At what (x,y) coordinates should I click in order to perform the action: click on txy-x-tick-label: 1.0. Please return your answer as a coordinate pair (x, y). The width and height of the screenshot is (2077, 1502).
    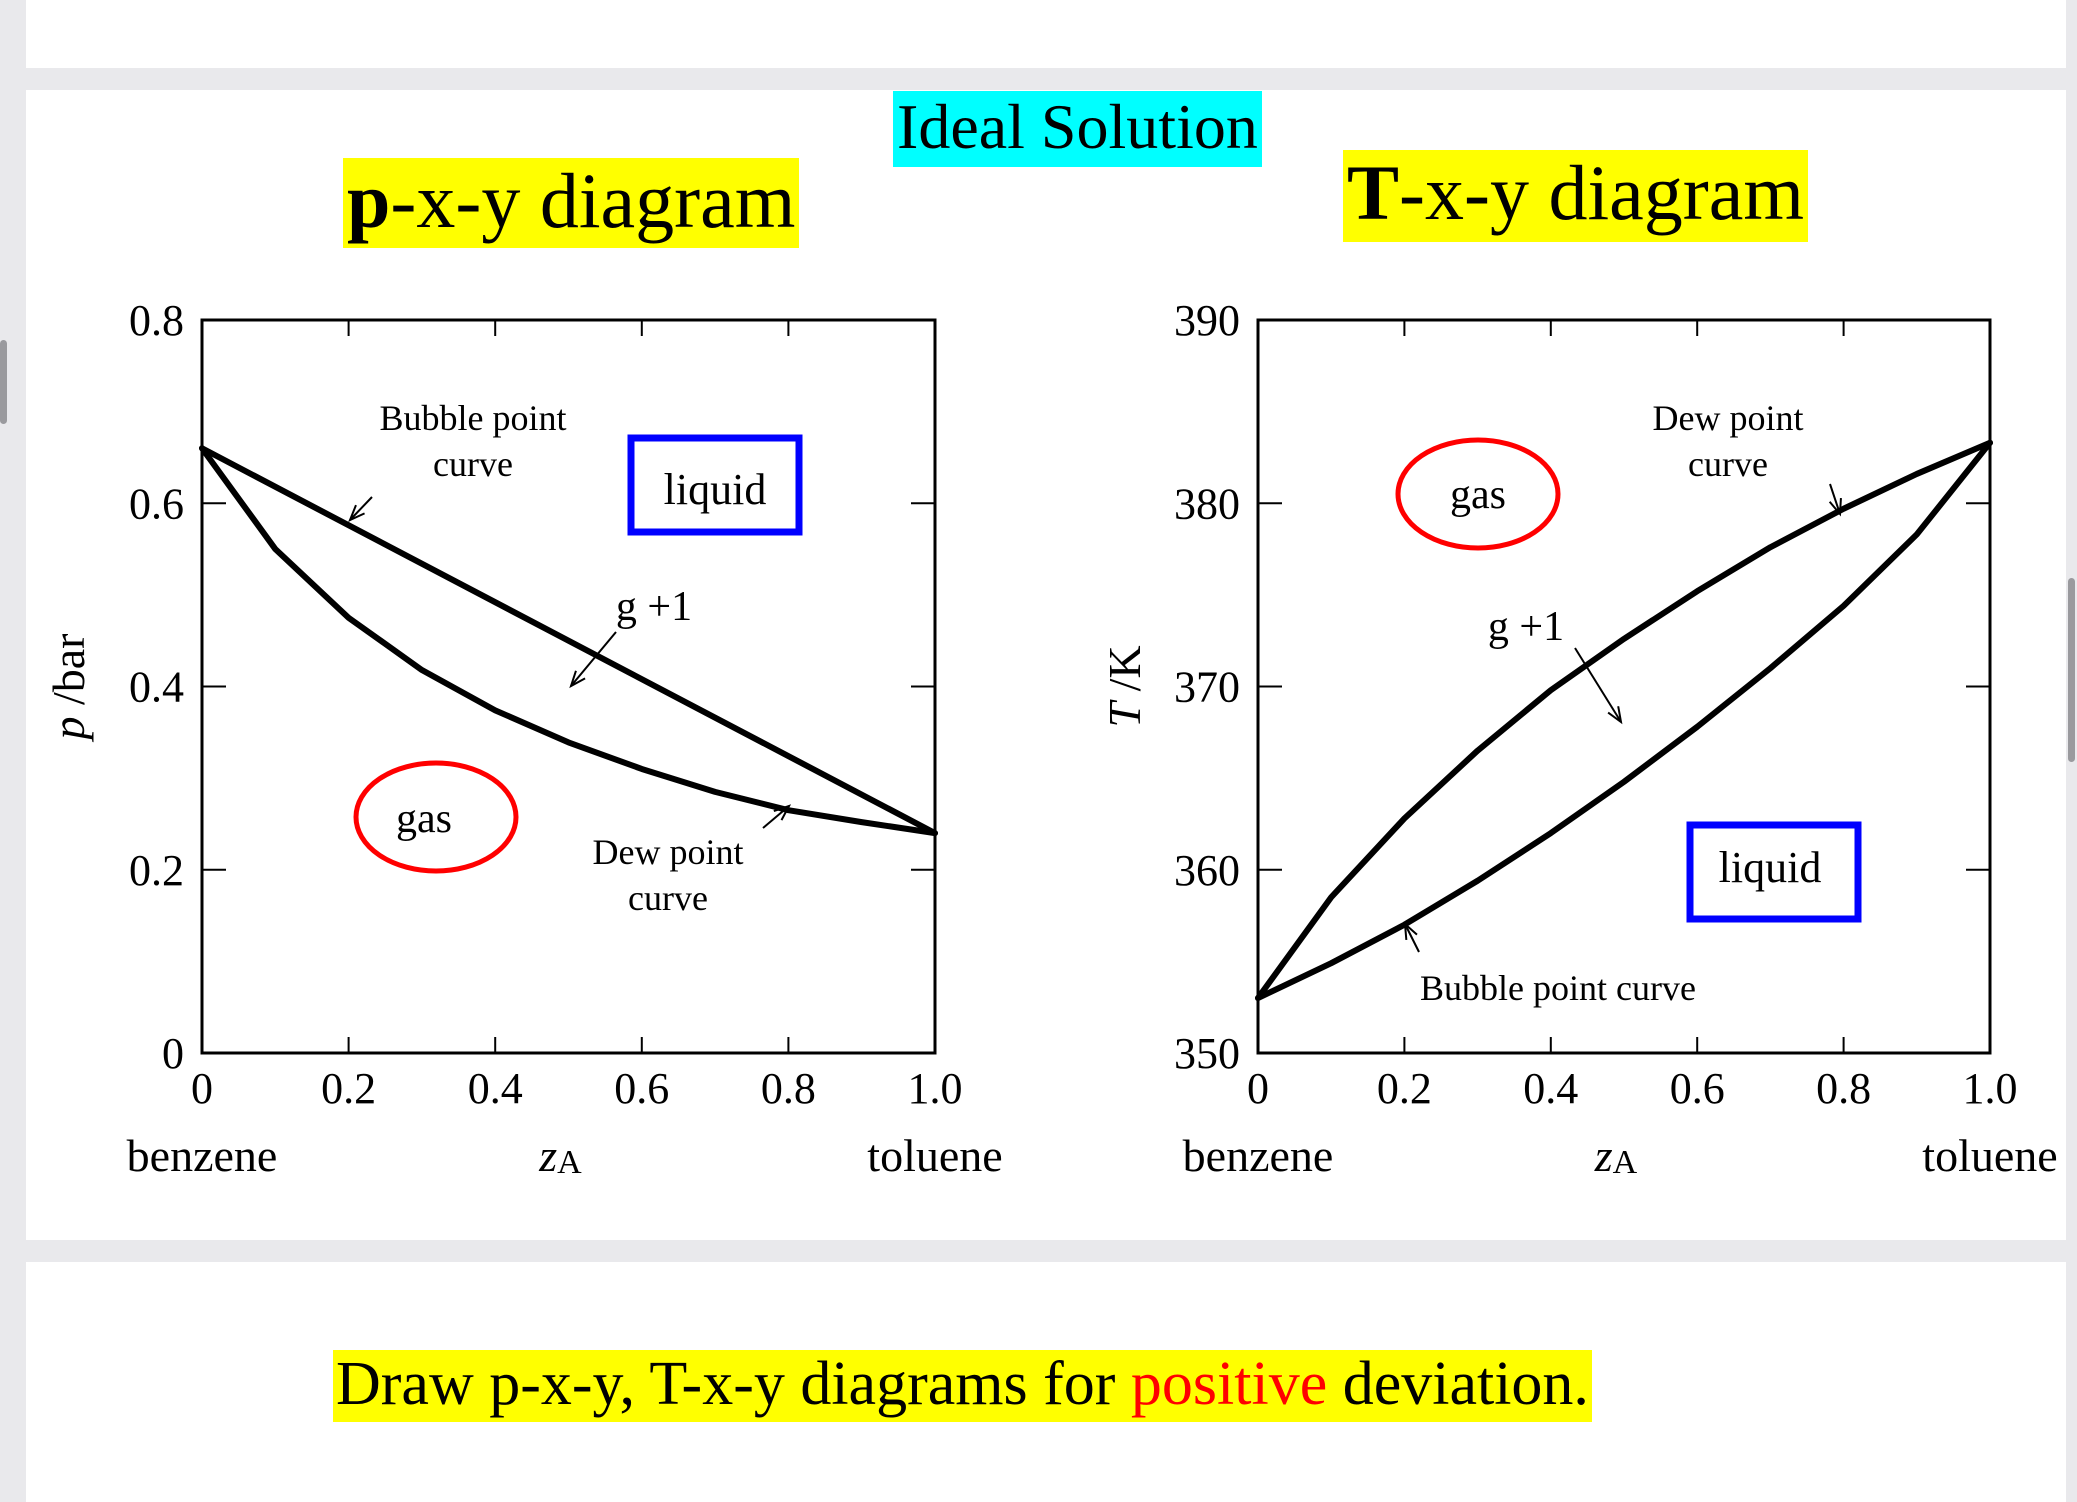
    Looking at the image, I should click on (1990, 1088).